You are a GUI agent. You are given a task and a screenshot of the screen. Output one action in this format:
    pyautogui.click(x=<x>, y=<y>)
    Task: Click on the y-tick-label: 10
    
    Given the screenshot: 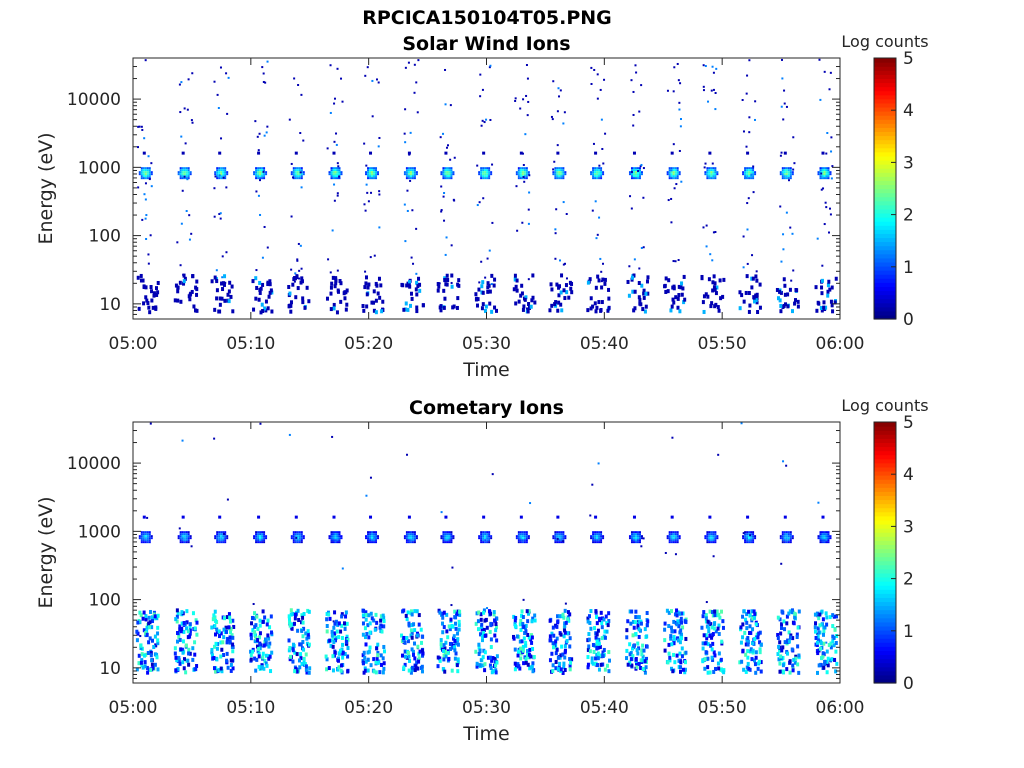 What is the action you would take?
    pyautogui.click(x=110, y=305)
    